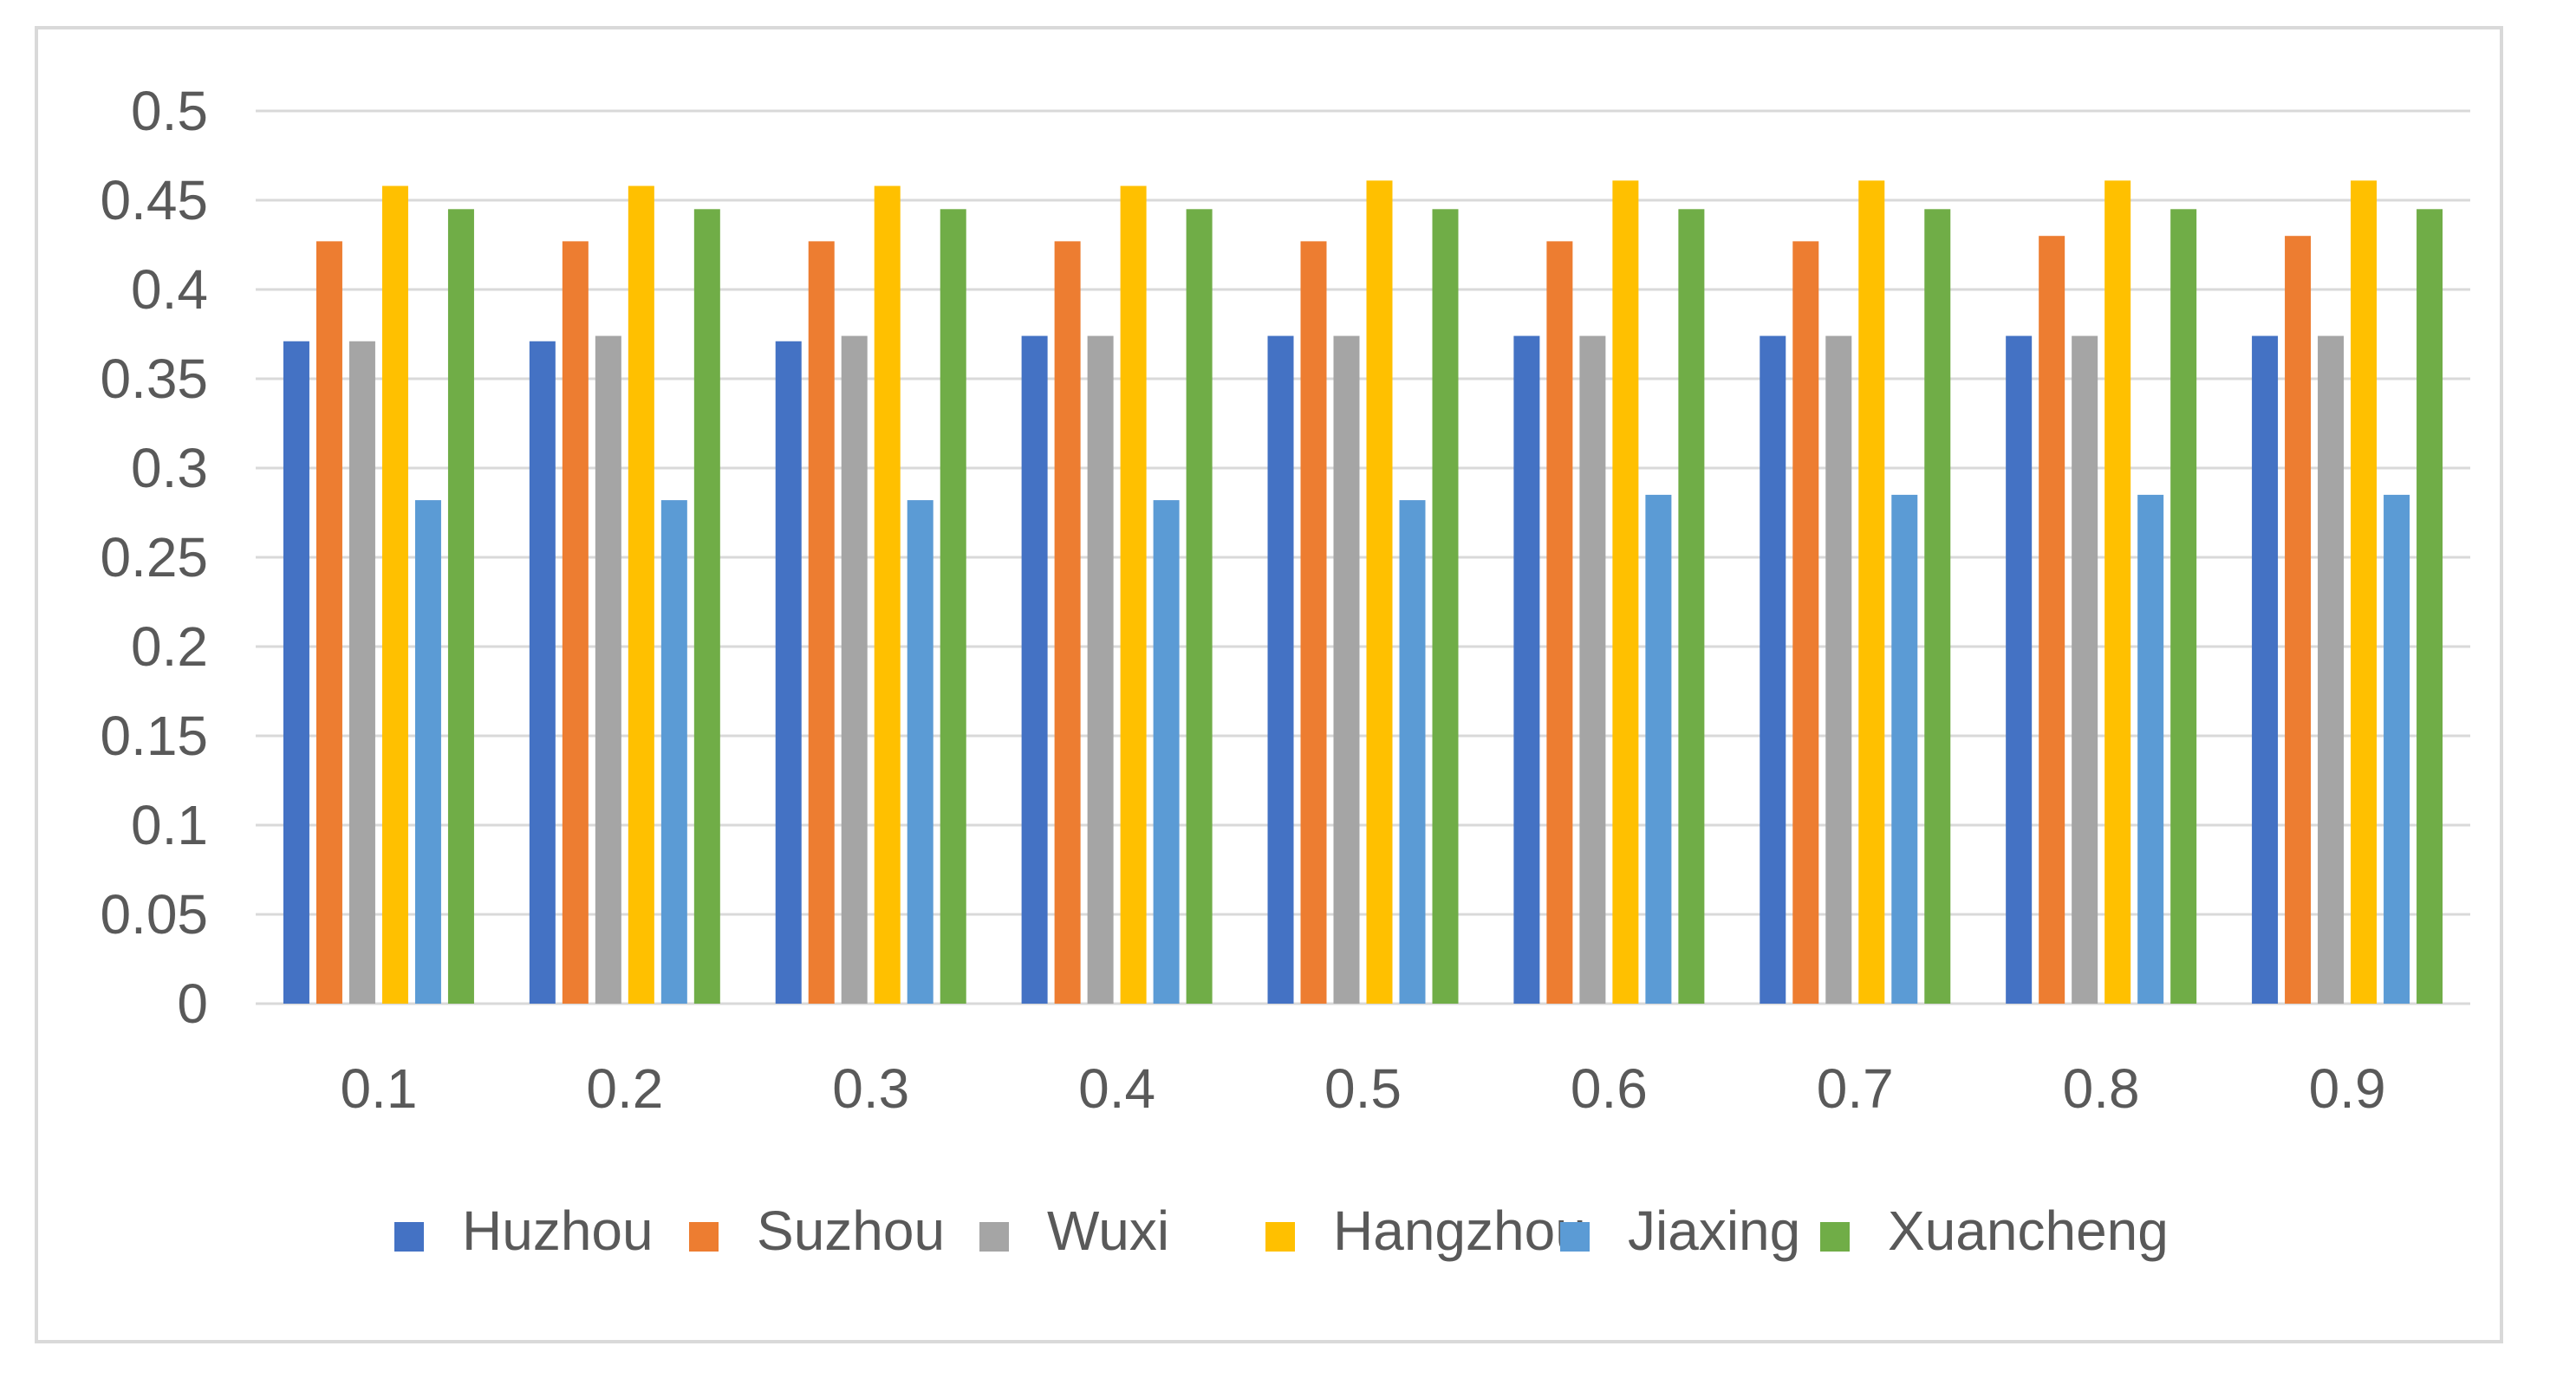  What do you see at coordinates (1871, 592) in the screenshot?
I see `bar-hangzhou-0.7` at bounding box center [1871, 592].